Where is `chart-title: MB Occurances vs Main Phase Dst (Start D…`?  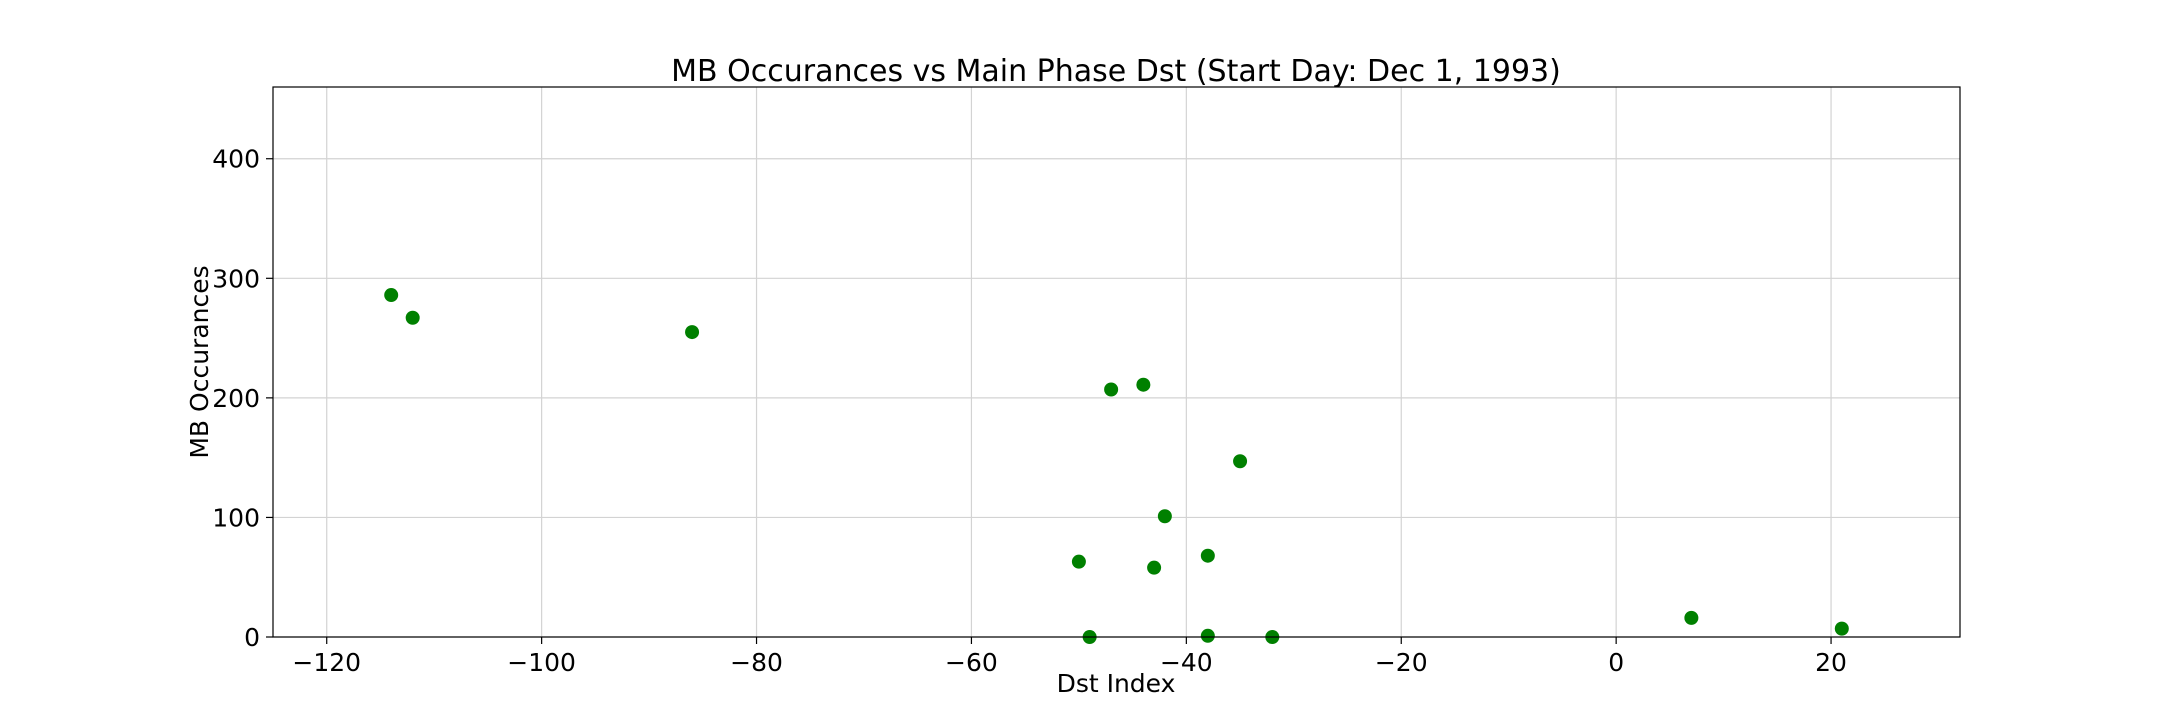 chart-title: MB Occurances vs Main Phase Dst (Start D… is located at coordinates (1116, 71).